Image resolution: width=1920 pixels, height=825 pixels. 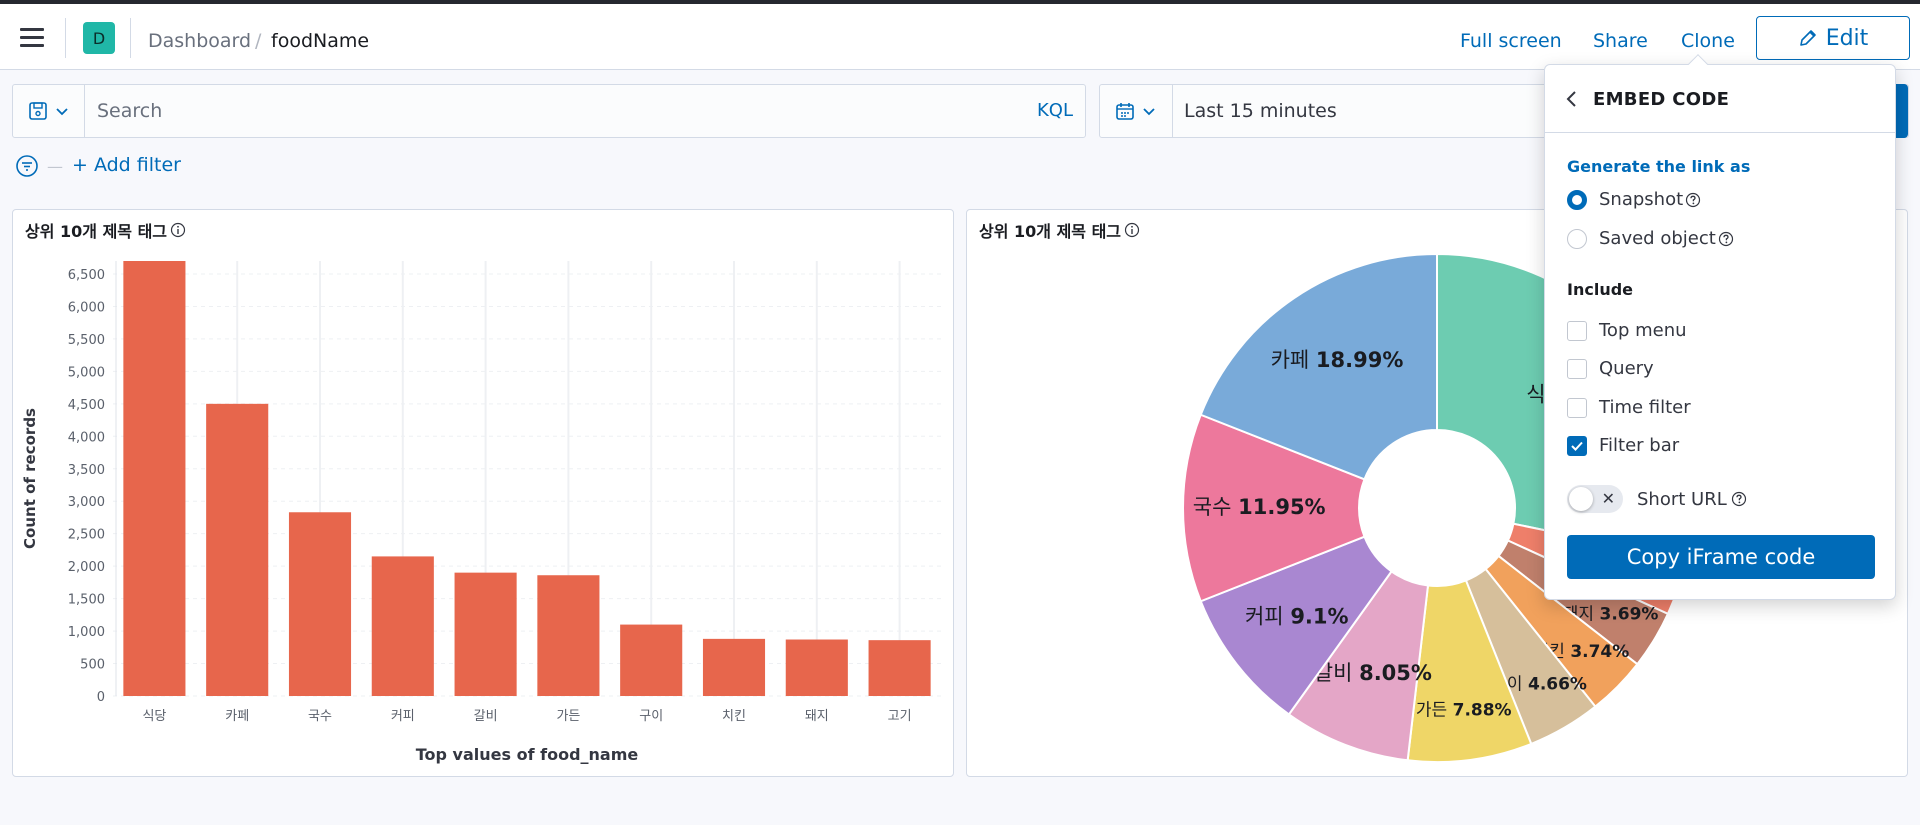 What do you see at coordinates (1661, 99) in the screenshot?
I see `popover-title: EMBED CODE` at bounding box center [1661, 99].